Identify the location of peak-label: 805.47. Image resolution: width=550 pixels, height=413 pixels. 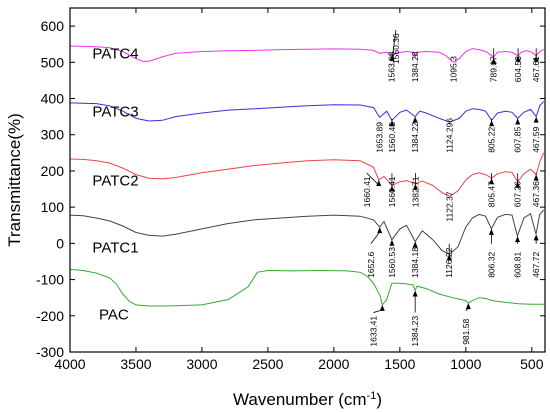
(492, 194).